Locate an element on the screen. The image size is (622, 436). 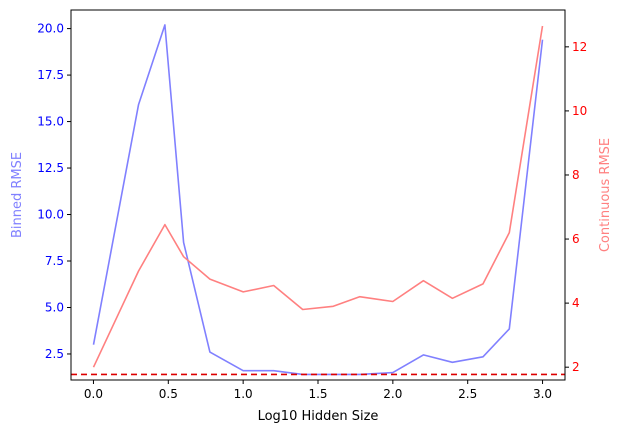
right-axis-label: Continuous RMSE is located at coordinates (605, 195).